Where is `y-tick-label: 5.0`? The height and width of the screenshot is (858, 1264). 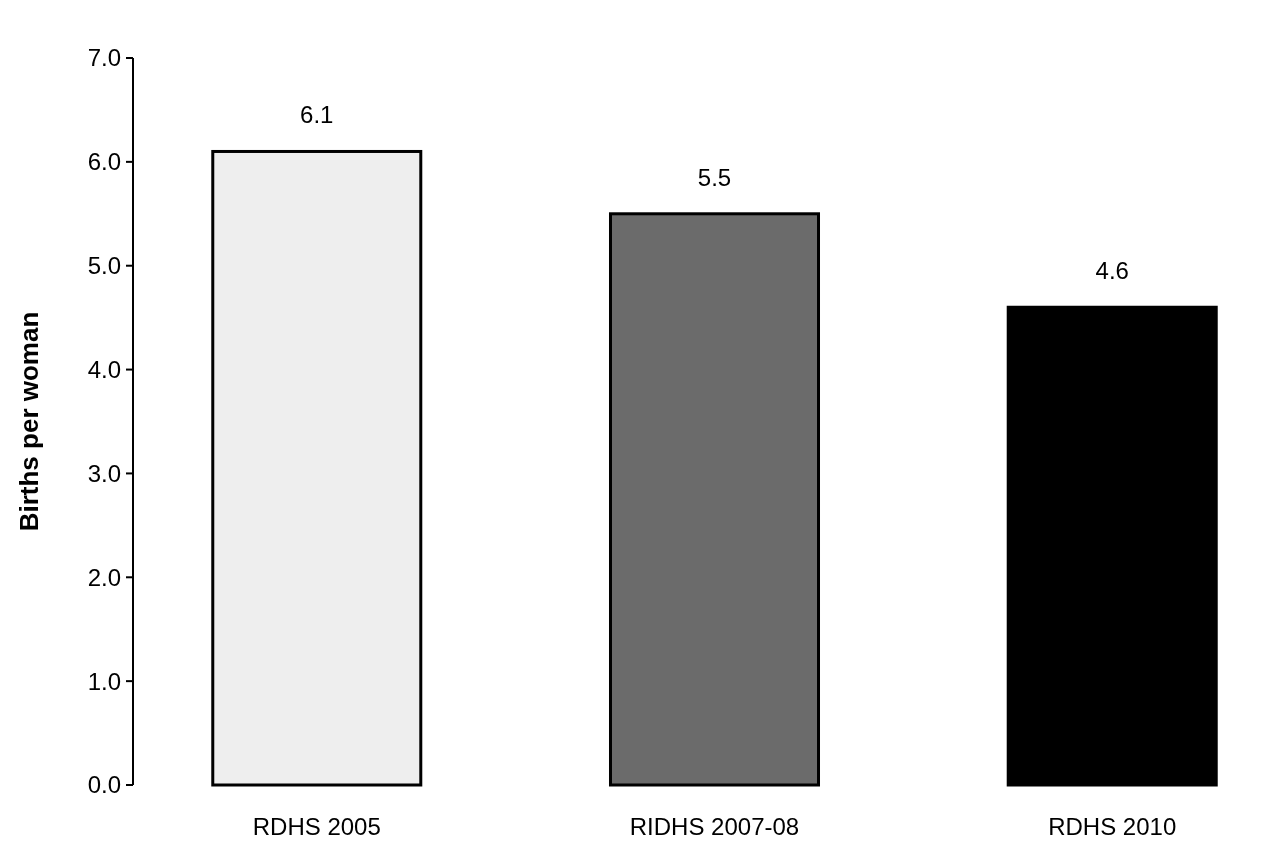
y-tick-label: 5.0 is located at coordinates (104, 266).